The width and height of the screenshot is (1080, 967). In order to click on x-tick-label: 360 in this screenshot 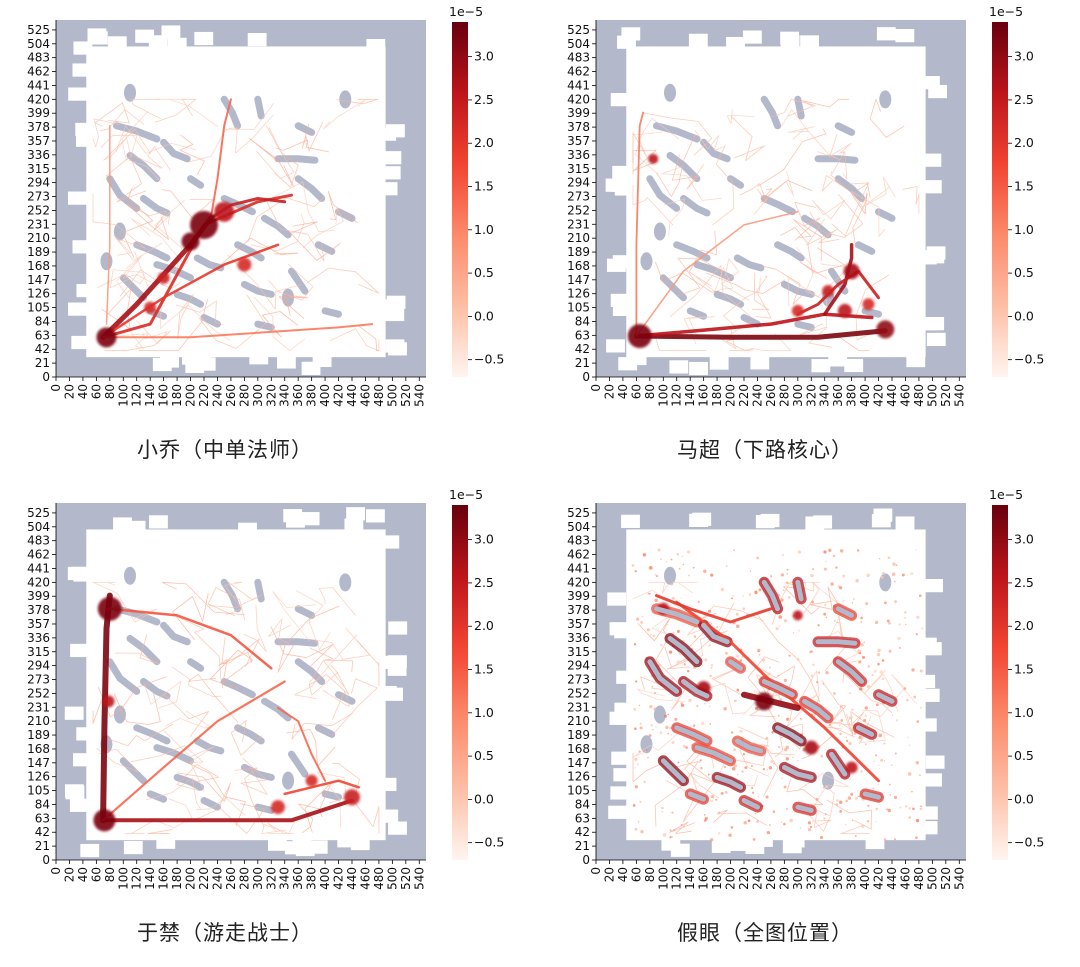, I will do `click(298, 395)`.